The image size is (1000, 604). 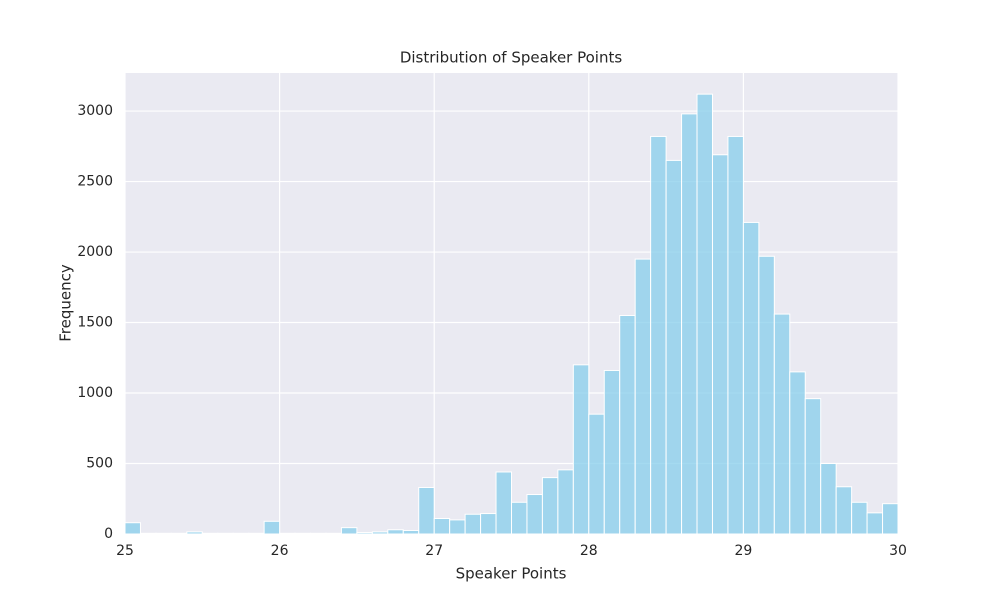 What do you see at coordinates (511, 574) in the screenshot?
I see `x-axis-label: Speaker Points` at bounding box center [511, 574].